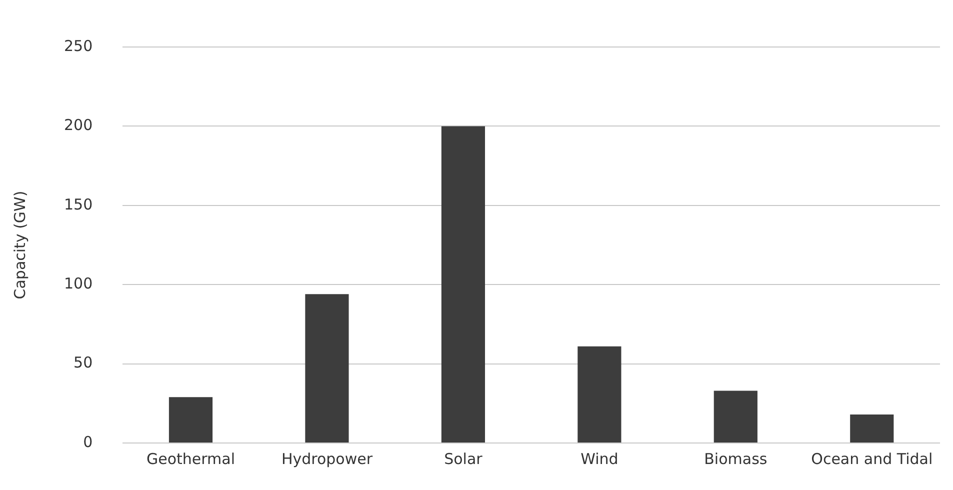 This screenshot has width=953, height=490. I want to click on y-tick-label: 200, so click(78, 125).